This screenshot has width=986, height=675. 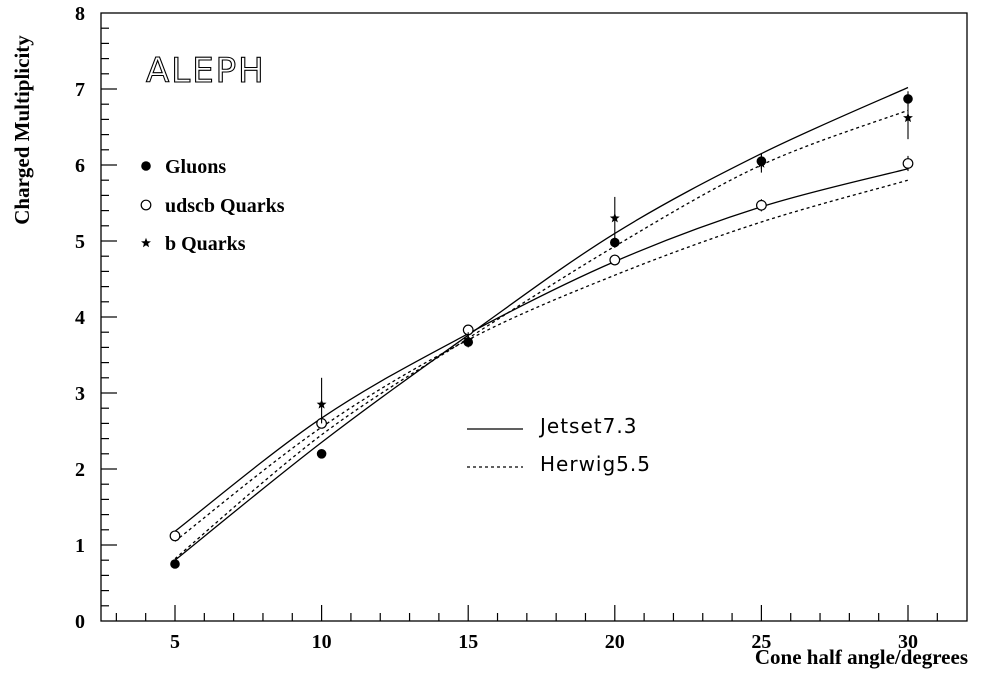 What do you see at coordinates (80, 546) in the screenshot?
I see `y-tick-label: 1` at bounding box center [80, 546].